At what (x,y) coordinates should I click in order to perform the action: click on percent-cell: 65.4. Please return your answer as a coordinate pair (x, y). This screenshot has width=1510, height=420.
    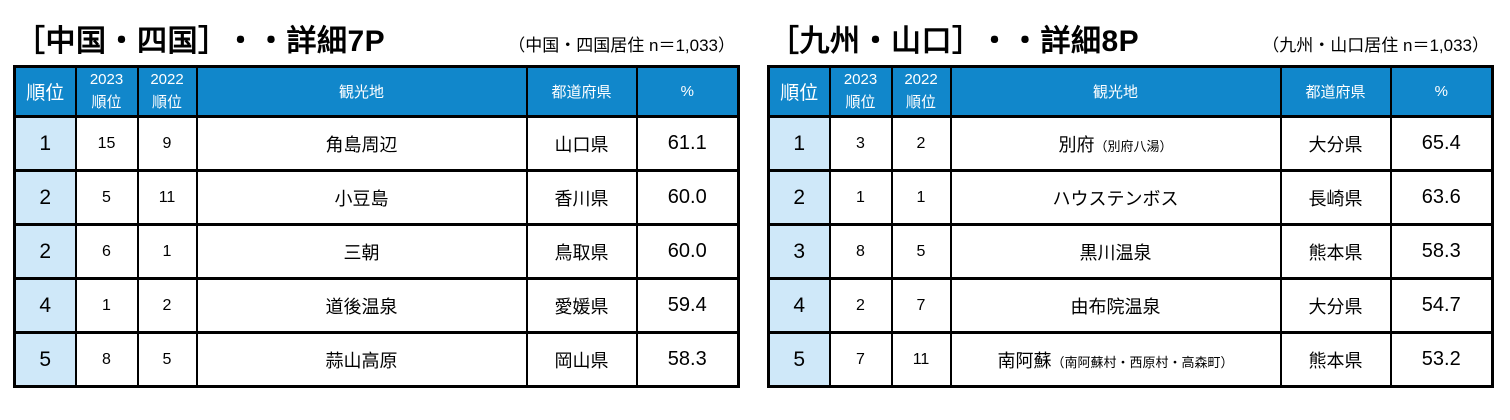
    Looking at the image, I should click on (1441, 143).